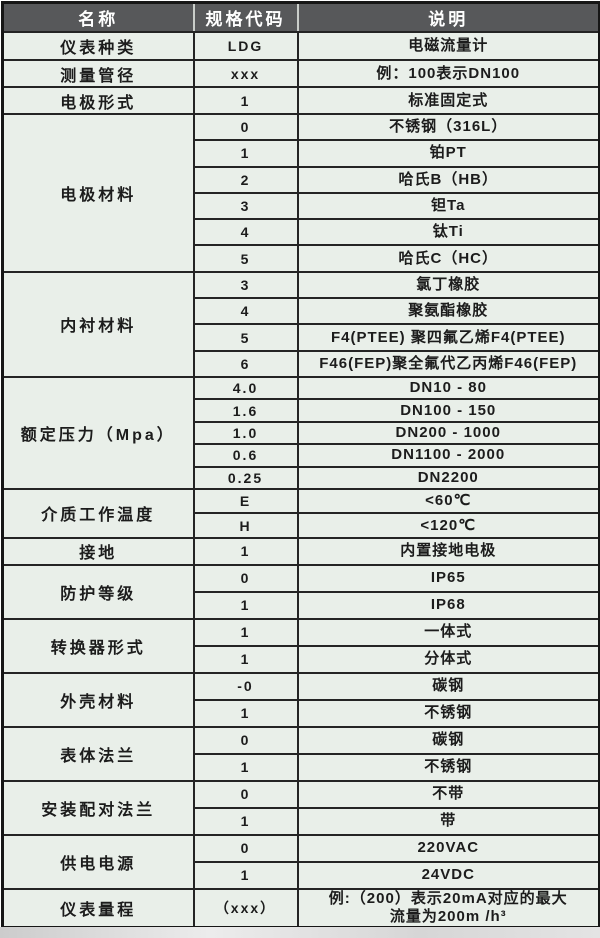 This screenshot has width=600, height=938. Describe the element at coordinates (448, 605) in the screenshot. I see `desc-cell: IP68` at that location.